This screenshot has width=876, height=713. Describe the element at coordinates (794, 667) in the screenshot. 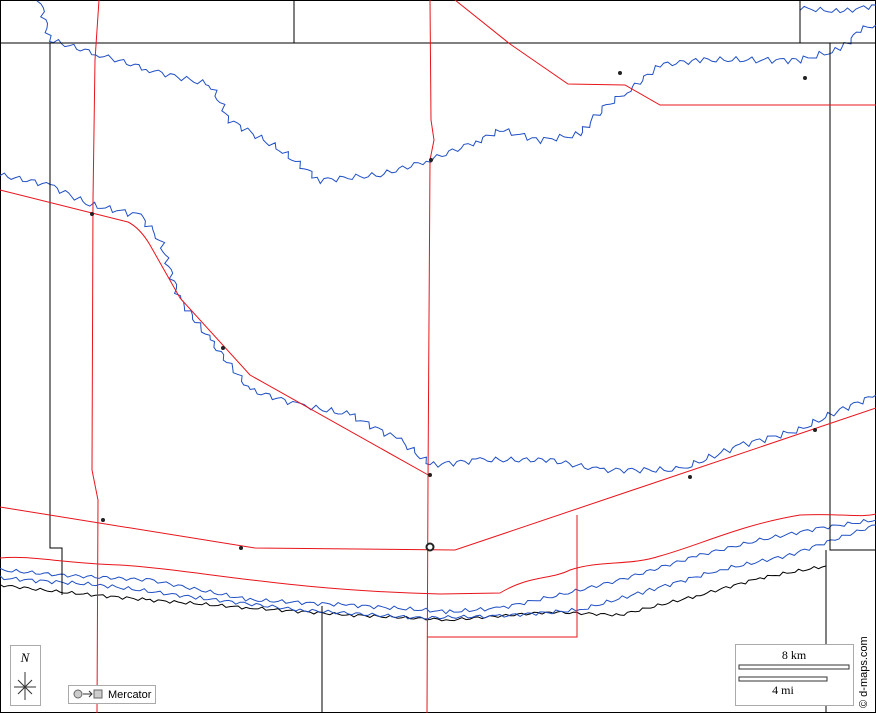

I see `scale-km-bar` at that location.